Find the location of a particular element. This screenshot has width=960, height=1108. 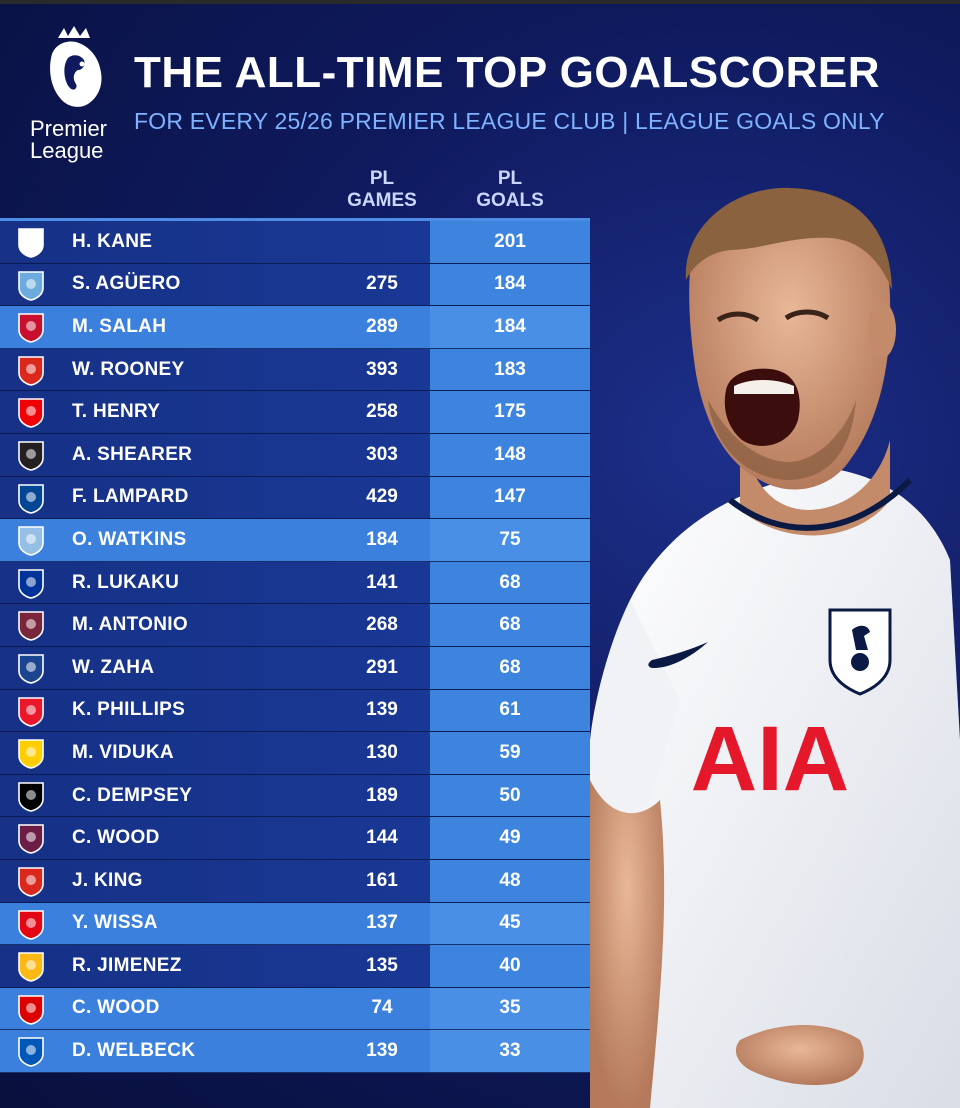

player-name: C. WOOD is located at coordinates (116, 838).